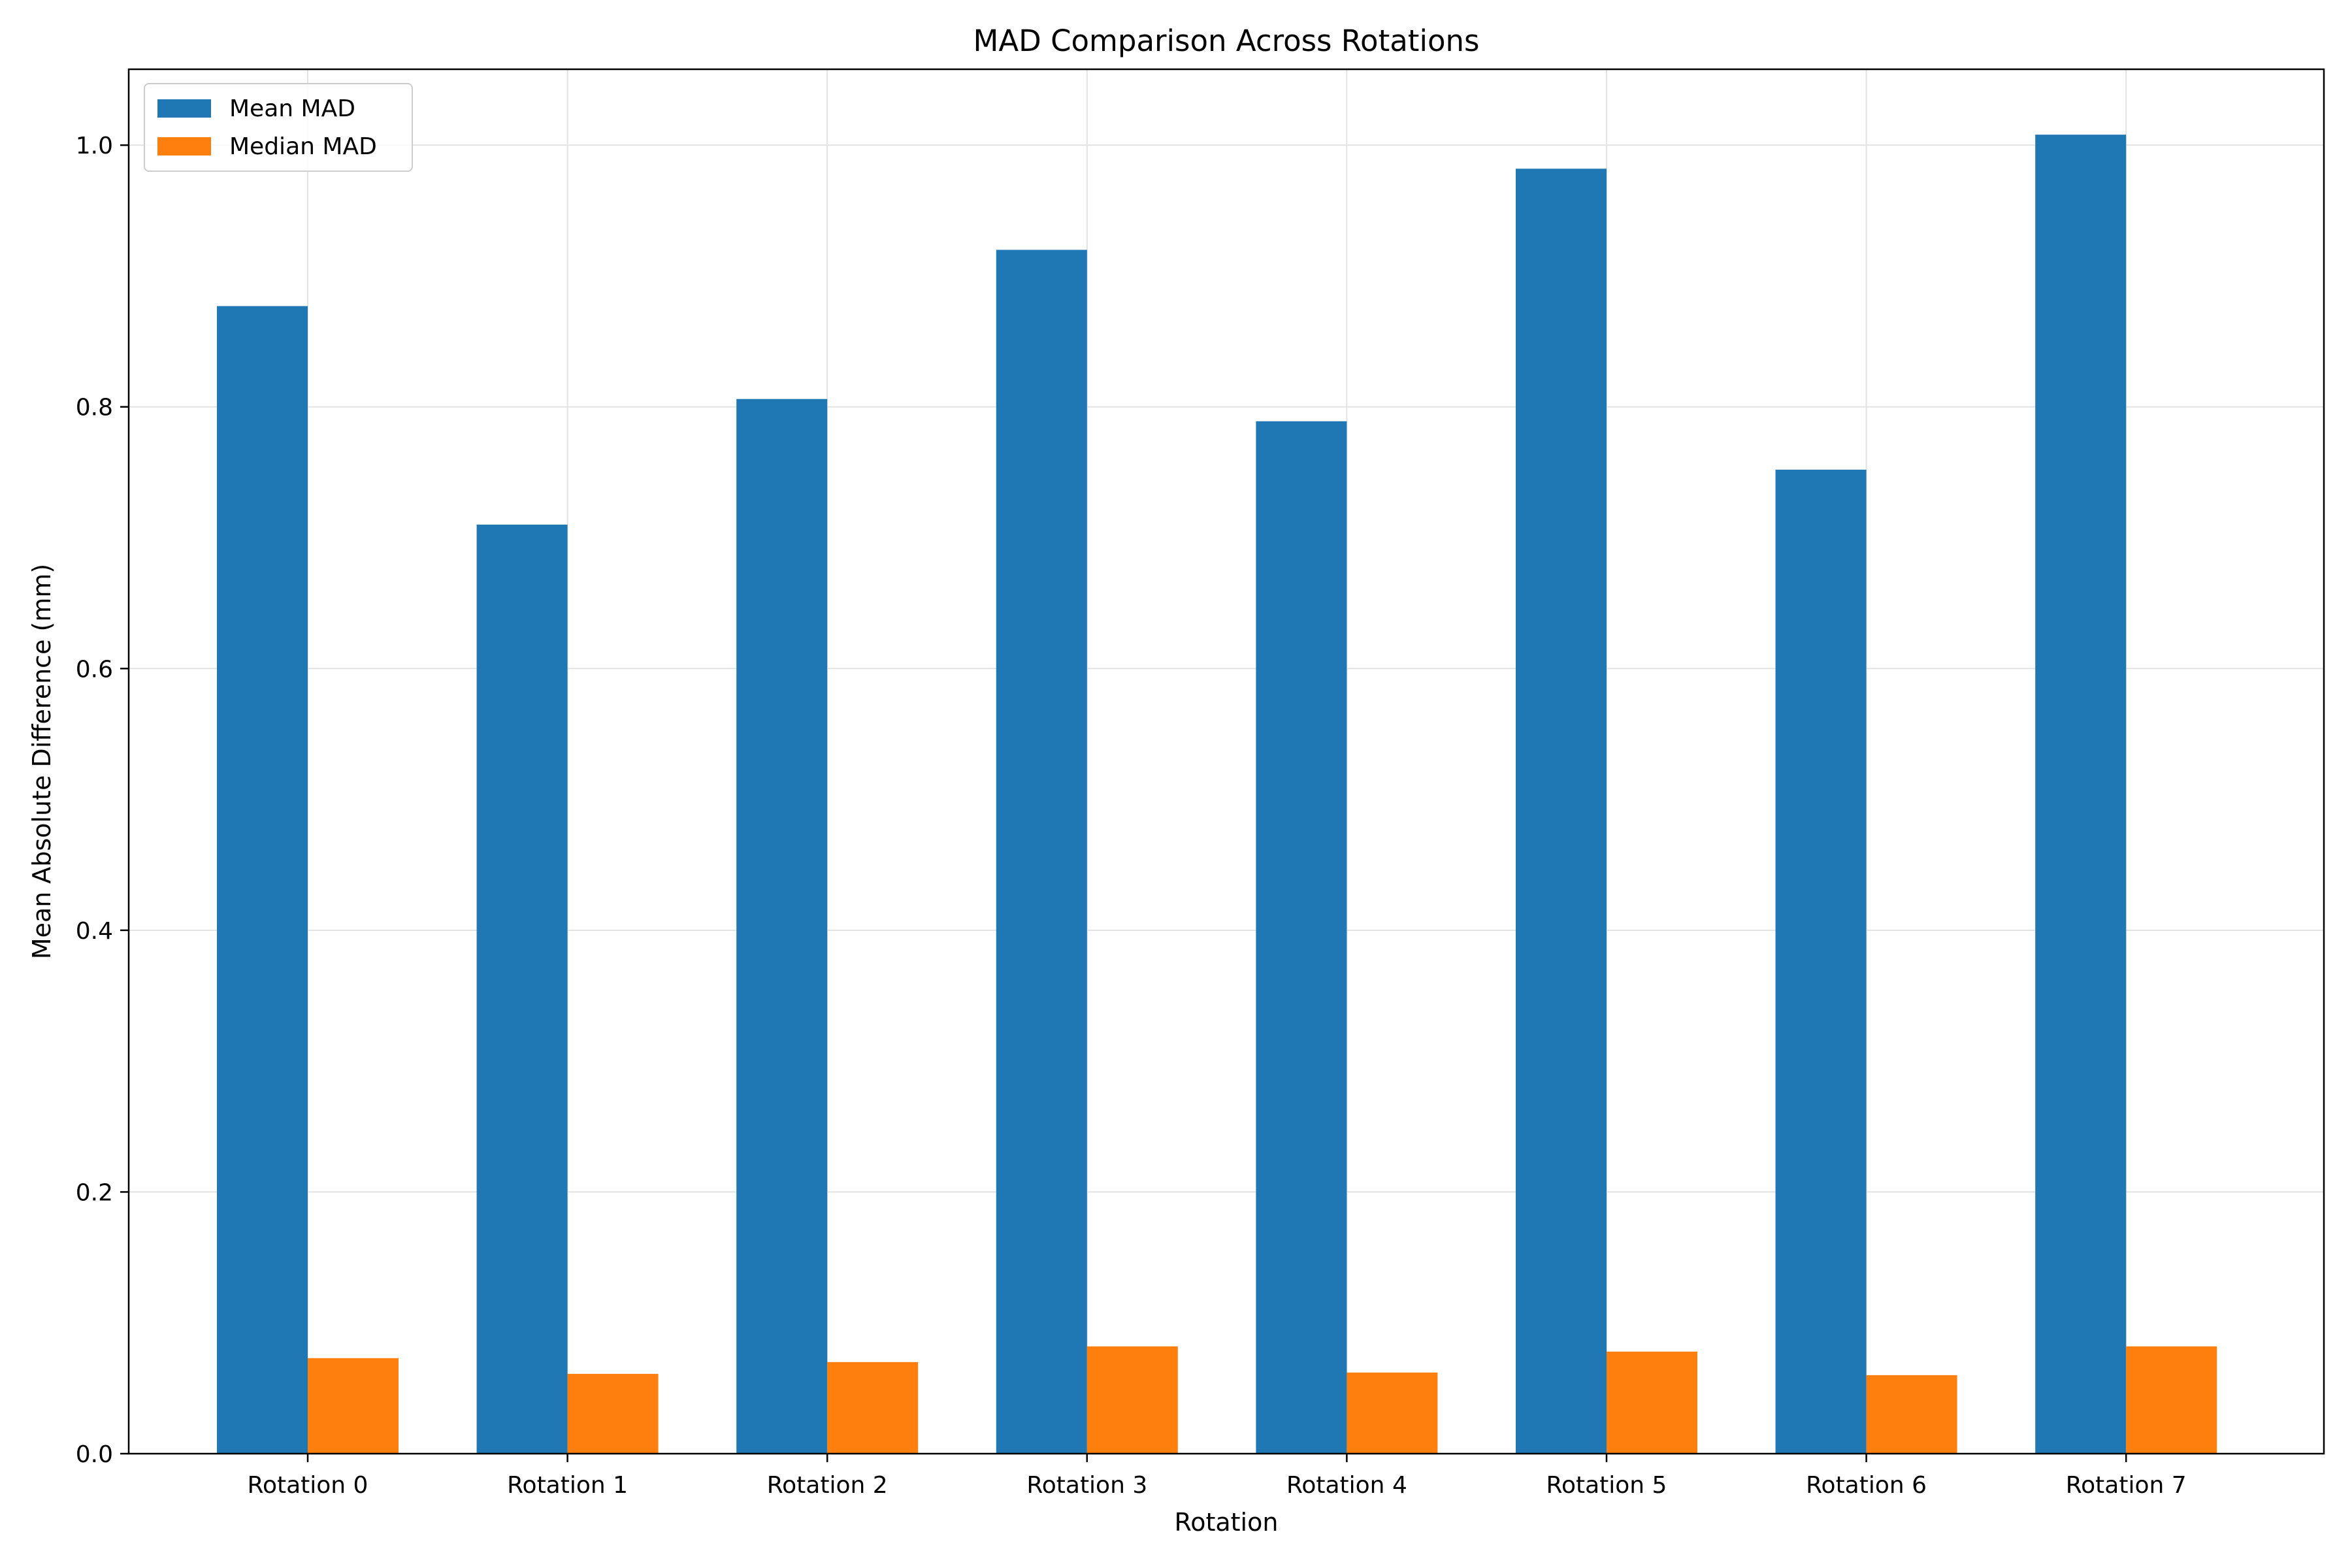 The image size is (2352, 1568). I want to click on legend-label: Median MAD, so click(303, 146).